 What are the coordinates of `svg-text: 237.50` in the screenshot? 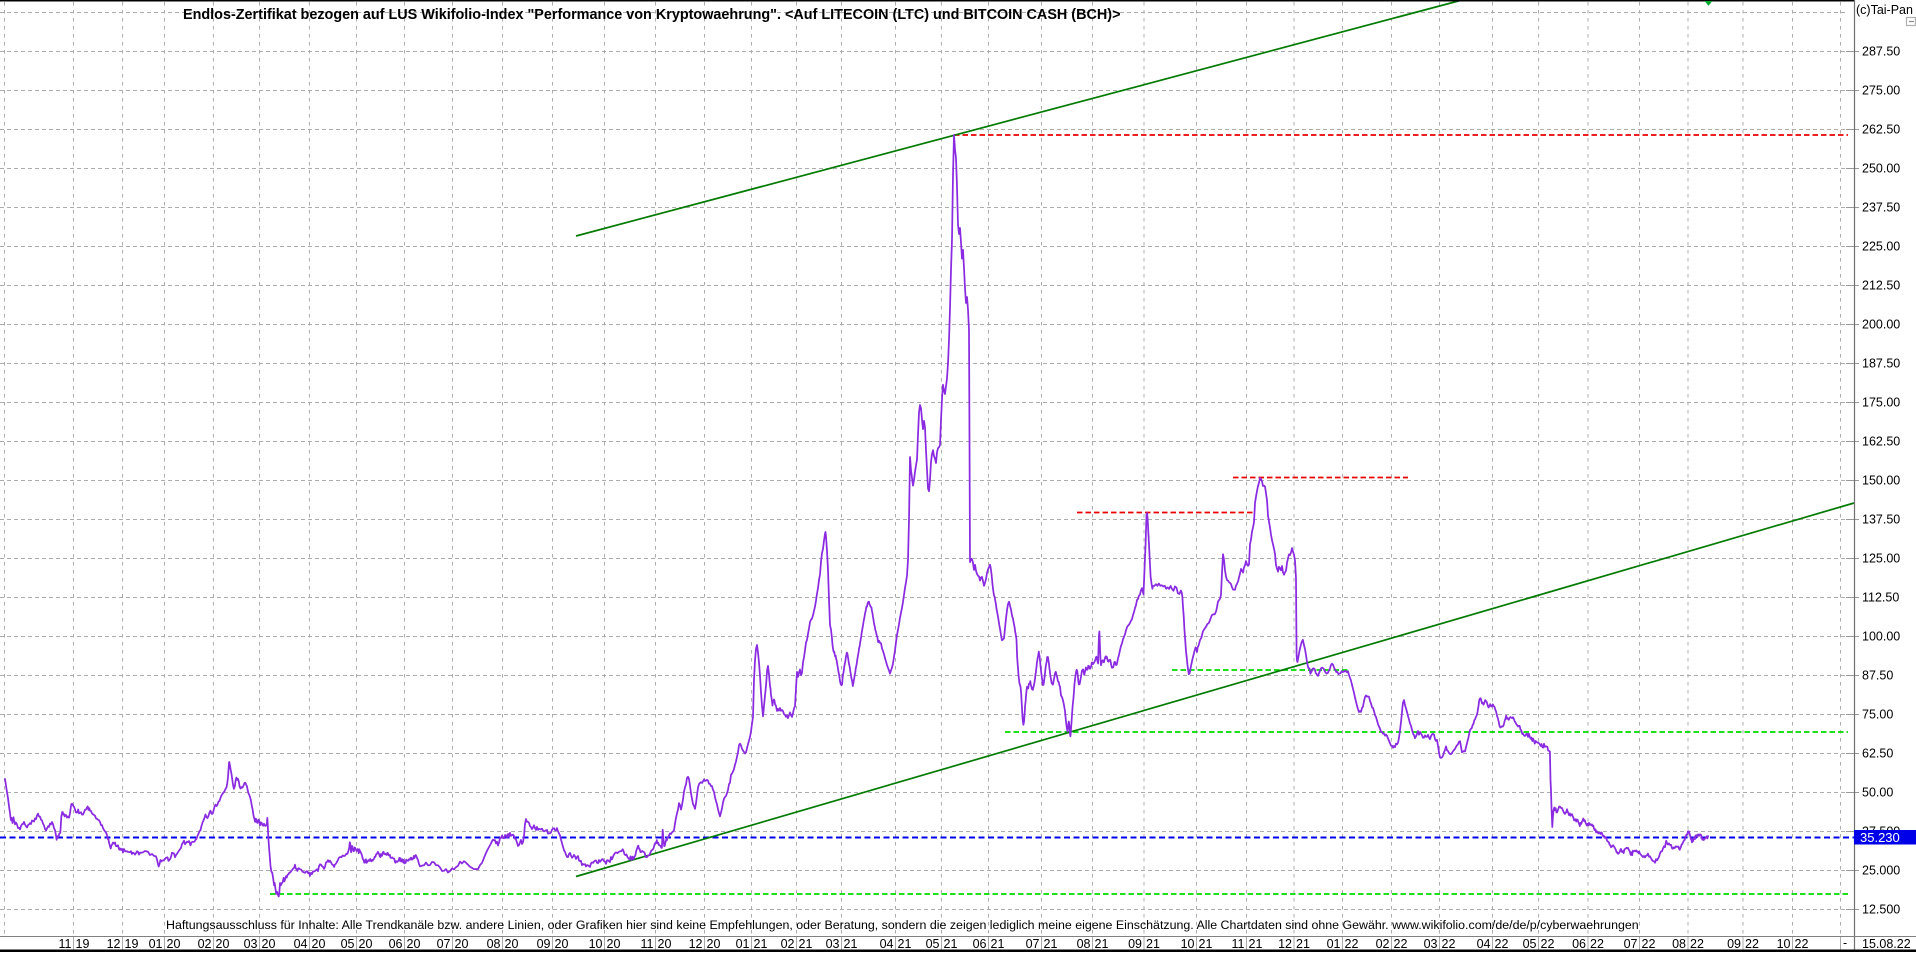 It's located at (1881, 208).